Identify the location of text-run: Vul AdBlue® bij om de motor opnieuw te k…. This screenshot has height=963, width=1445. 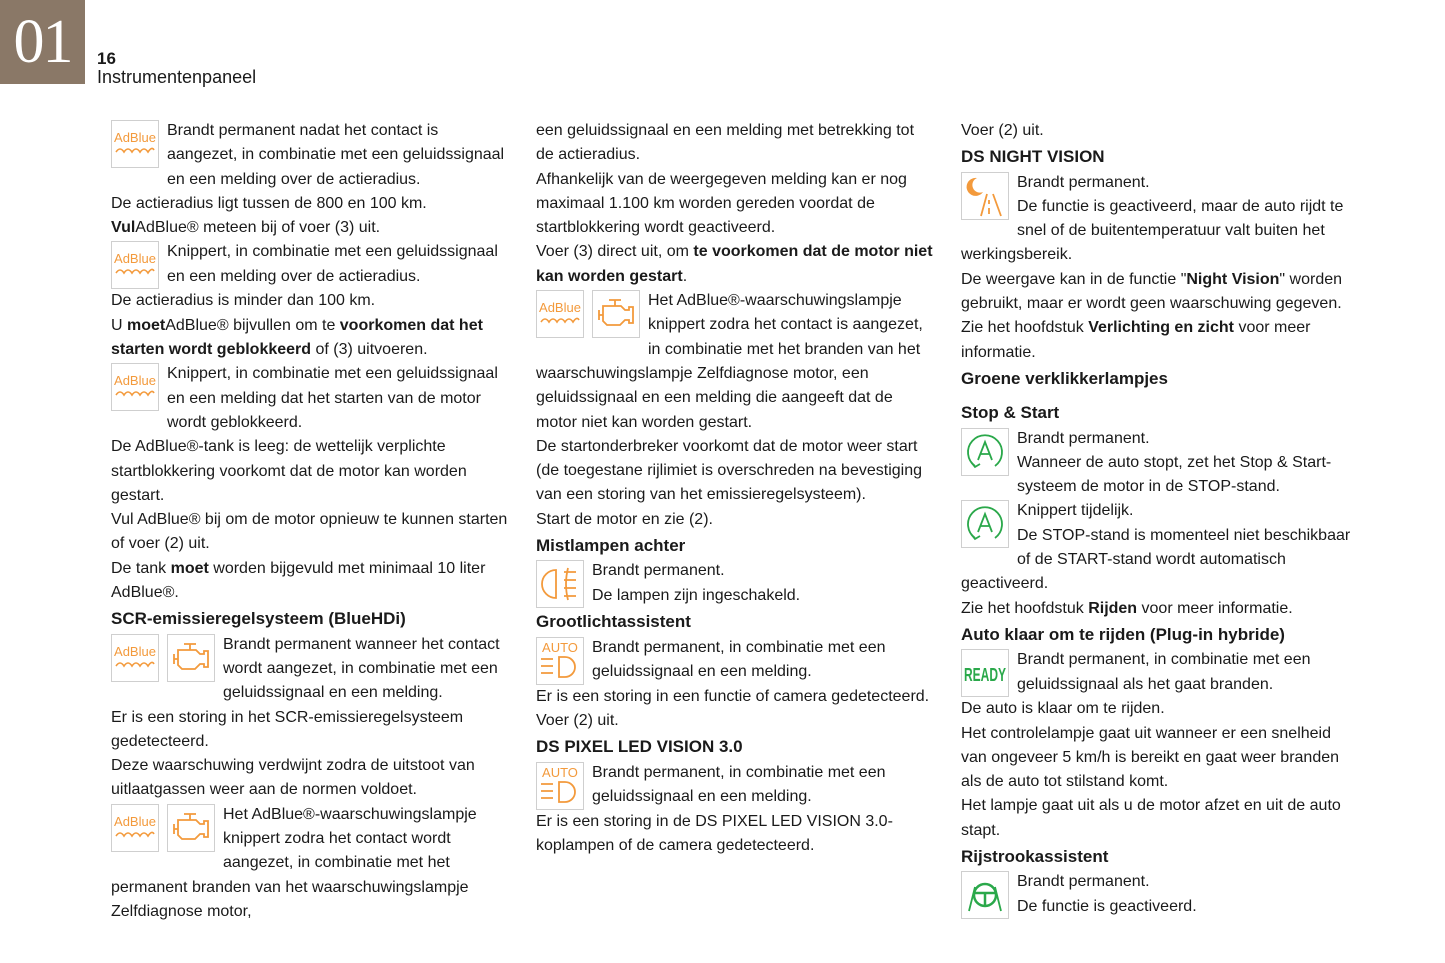
(309, 532).